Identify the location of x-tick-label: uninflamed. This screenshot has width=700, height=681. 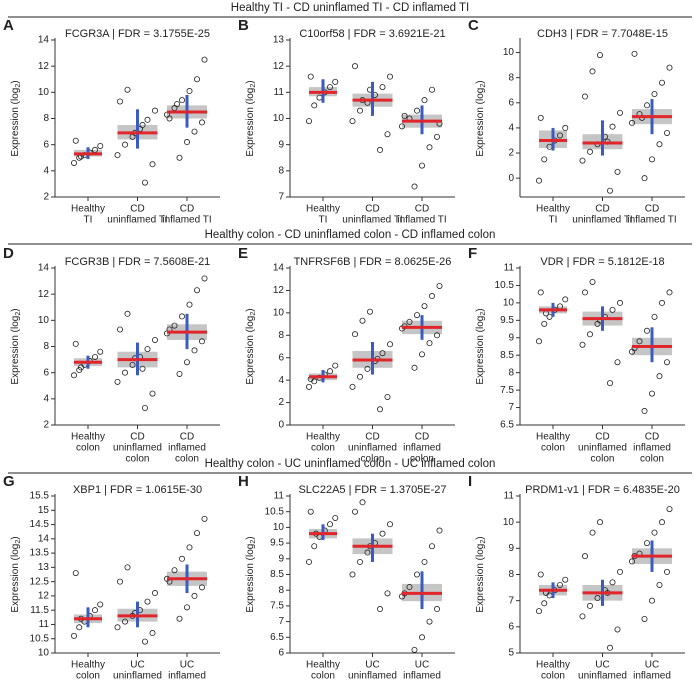
(602, 676).